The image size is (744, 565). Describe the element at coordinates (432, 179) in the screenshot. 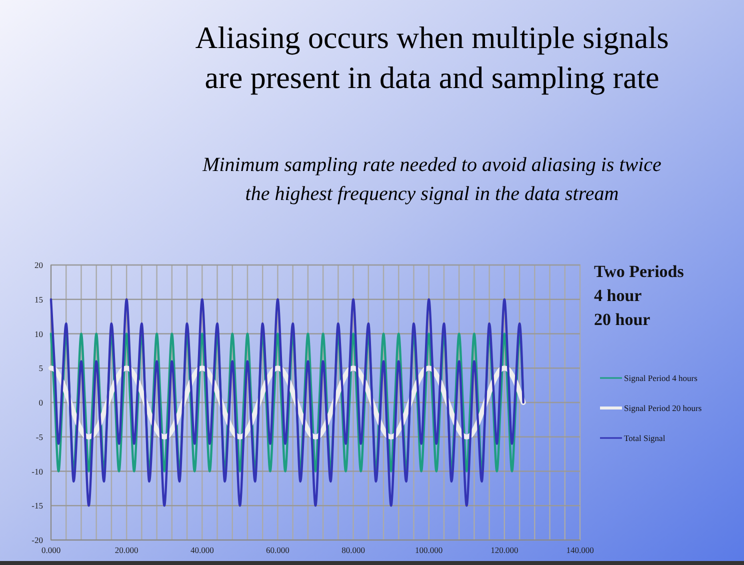

I see `chart-subtitle: Minimum sampling rate needed to avoid aliasing is twice the highest frequency signal in the data stream` at that location.